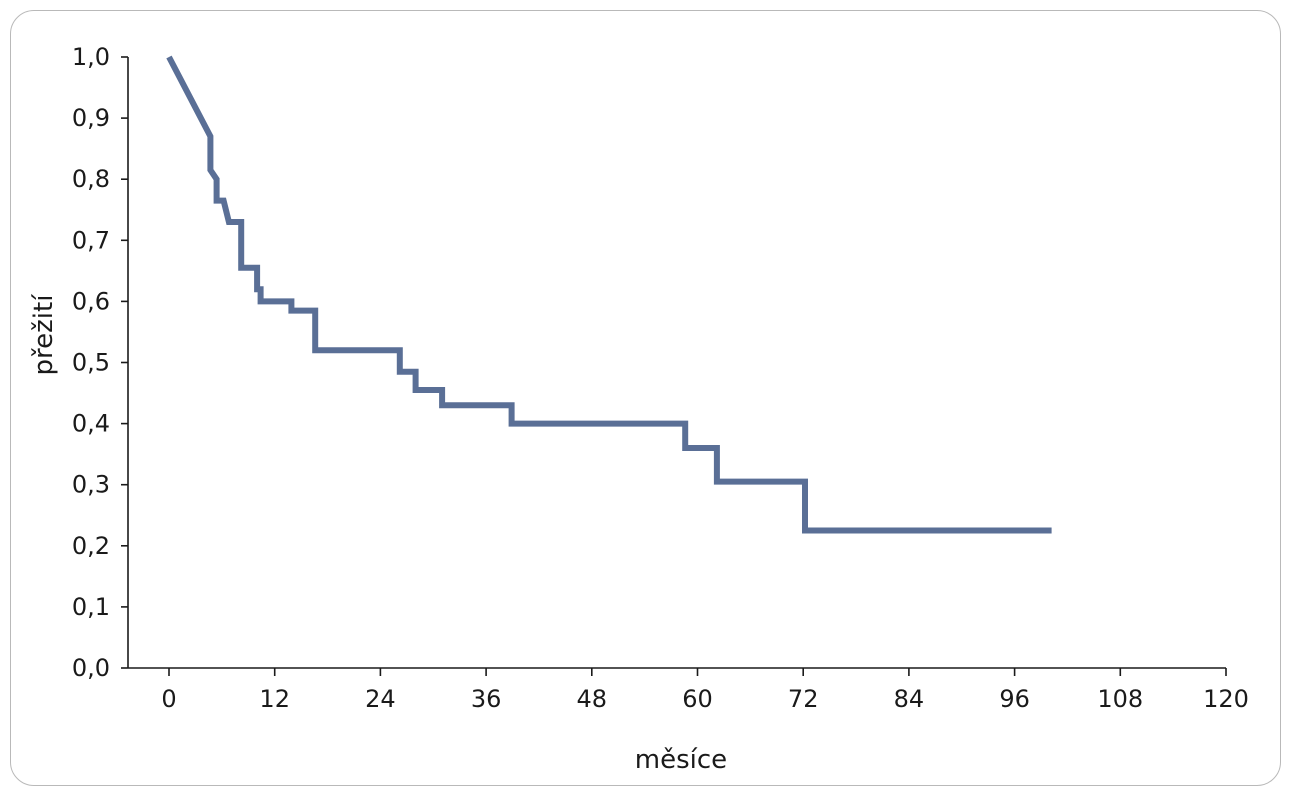 This screenshot has height=800, width=1294. I want to click on y-tick-label: 0,7, so click(91, 240).